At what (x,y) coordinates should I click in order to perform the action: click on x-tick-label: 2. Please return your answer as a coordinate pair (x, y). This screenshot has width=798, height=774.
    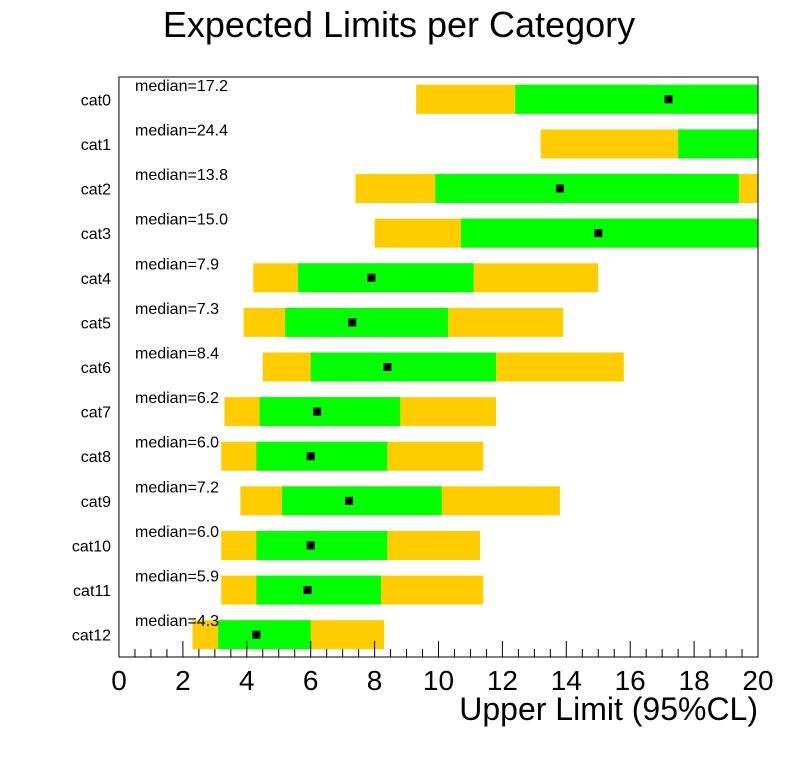
    Looking at the image, I should click on (183, 680).